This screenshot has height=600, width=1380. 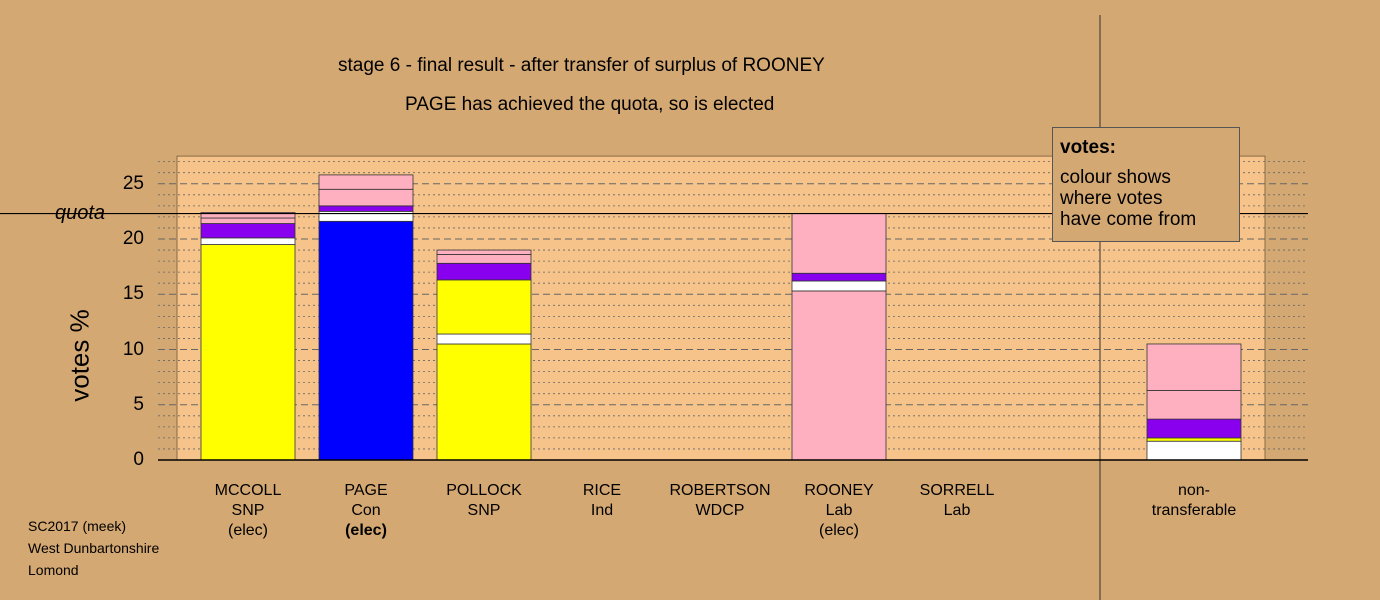 I want to click on y-axis-label: votes %, so click(x=79, y=355).